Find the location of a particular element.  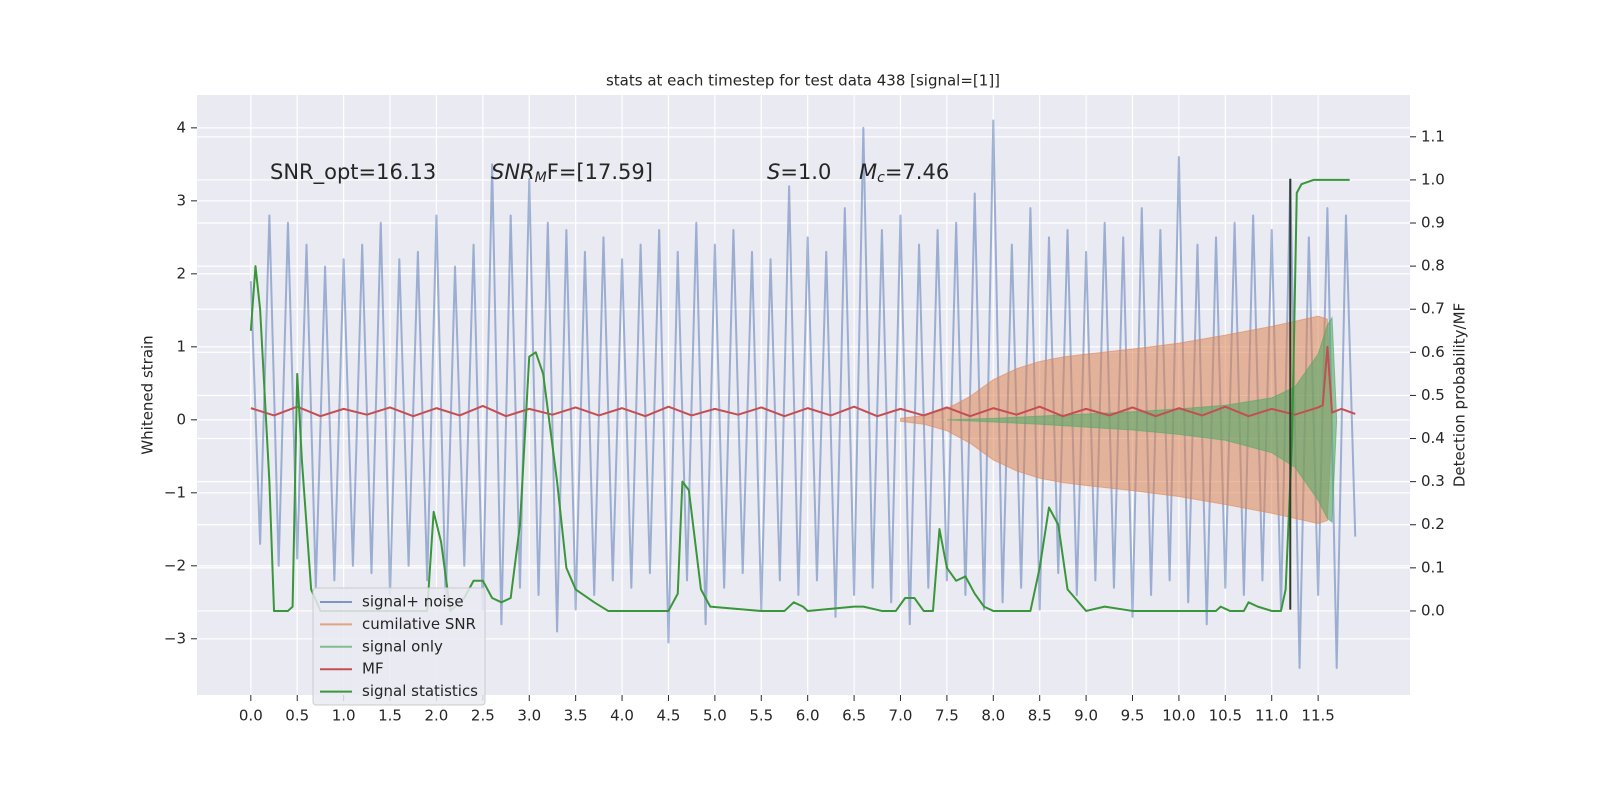

x-tick-label: 4.5 is located at coordinates (669, 716).